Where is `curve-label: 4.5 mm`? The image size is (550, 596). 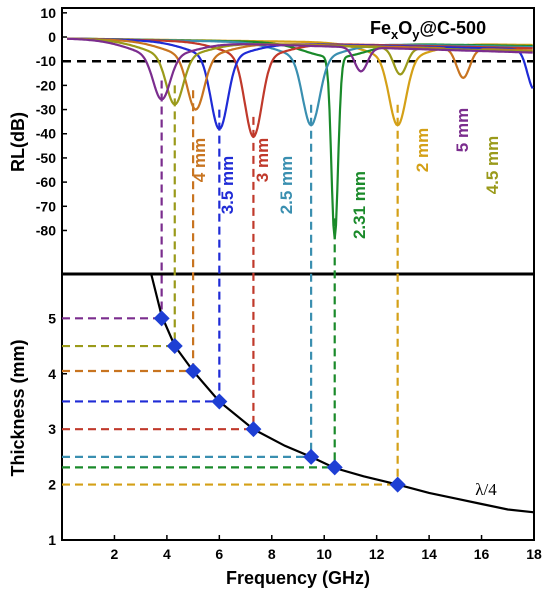 curve-label: 4.5 mm is located at coordinates (492, 165).